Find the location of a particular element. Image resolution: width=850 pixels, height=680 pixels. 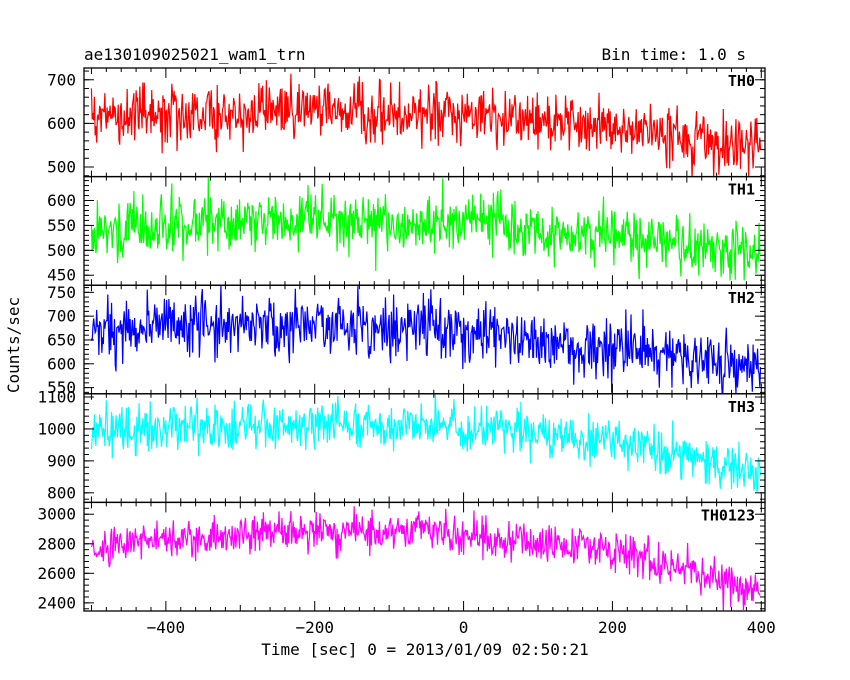

series-line-th1 is located at coordinates (425, 228).